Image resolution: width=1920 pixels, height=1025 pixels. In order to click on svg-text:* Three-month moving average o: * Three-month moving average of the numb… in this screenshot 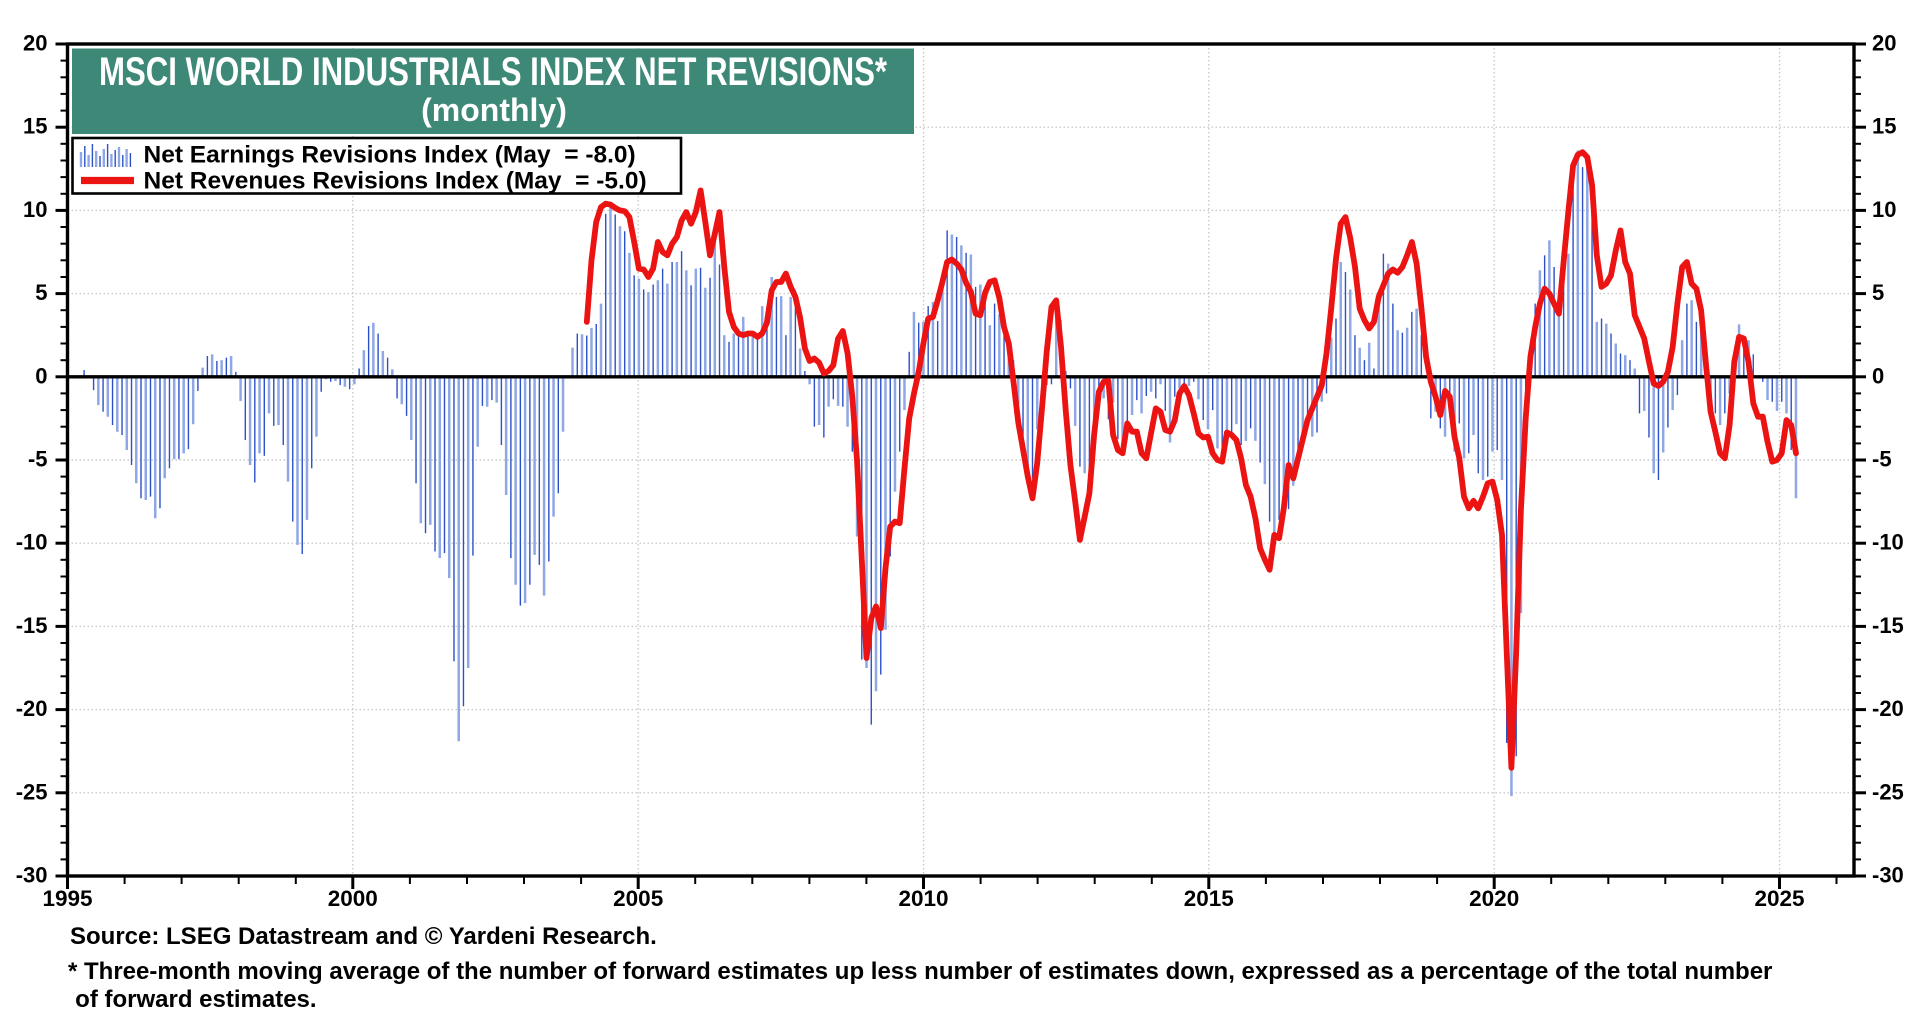, I will do `click(920, 971)`.